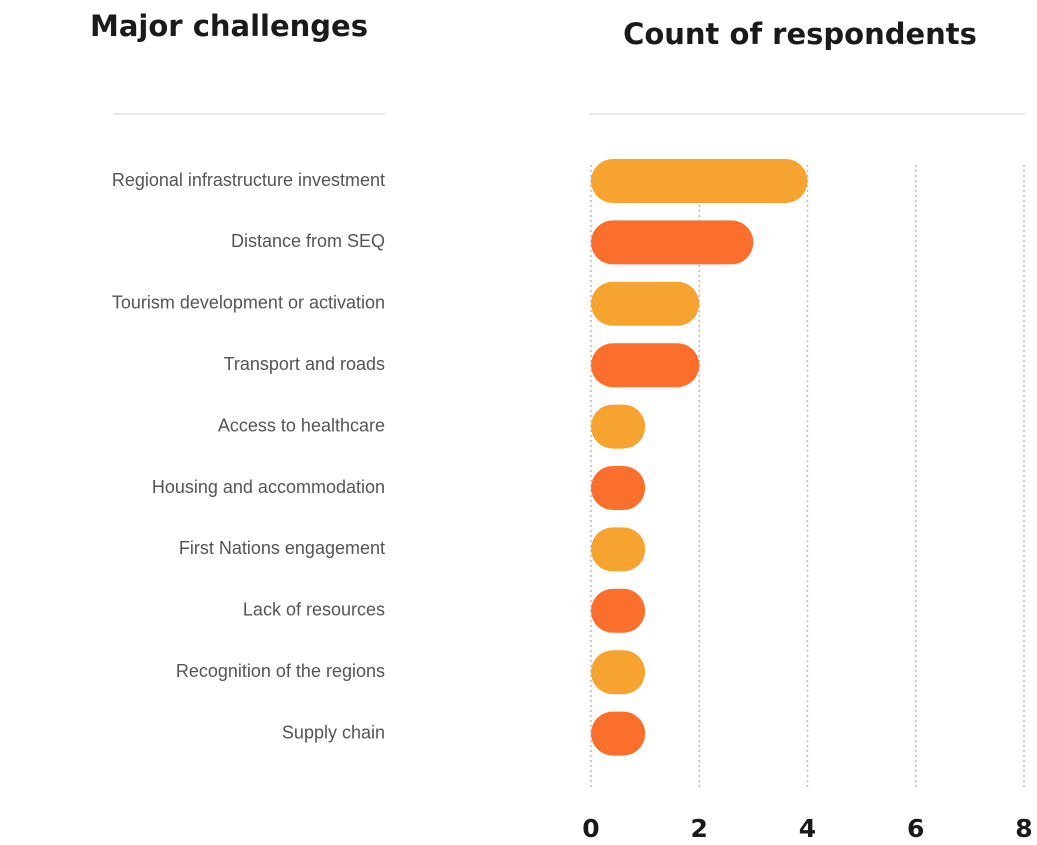  What do you see at coordinates (301, 425) in the screenshot?
I see `category-label: Access to healthcare` at bounding box center [301, 425].